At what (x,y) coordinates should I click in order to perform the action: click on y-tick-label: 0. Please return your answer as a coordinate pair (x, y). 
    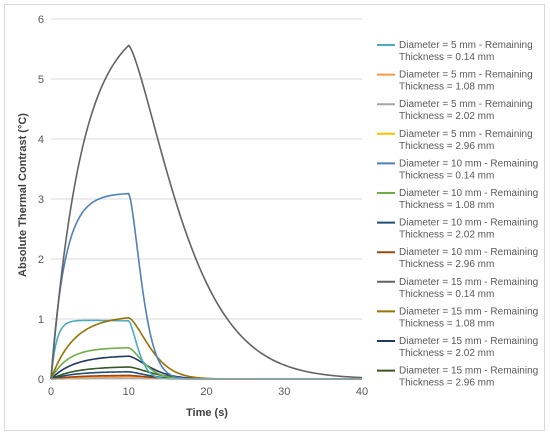
    Looking at the image, I should click on (41, 380).